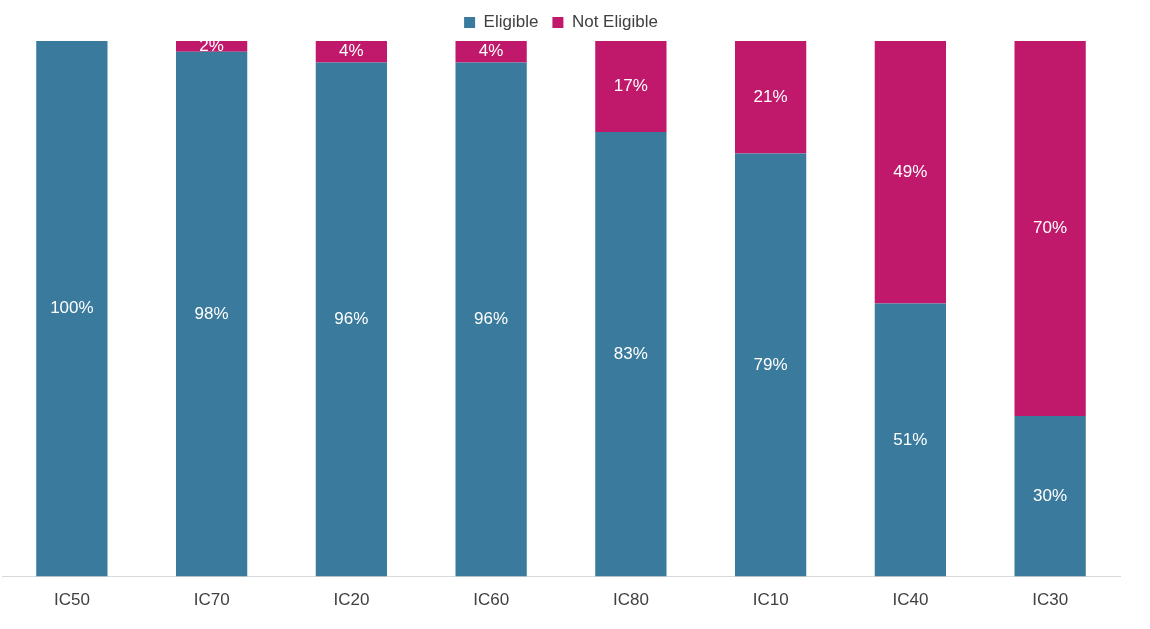  Describe the element at coordinates (351, 600) in the screenshot. I see `x-tick-label: IC20` at that location.